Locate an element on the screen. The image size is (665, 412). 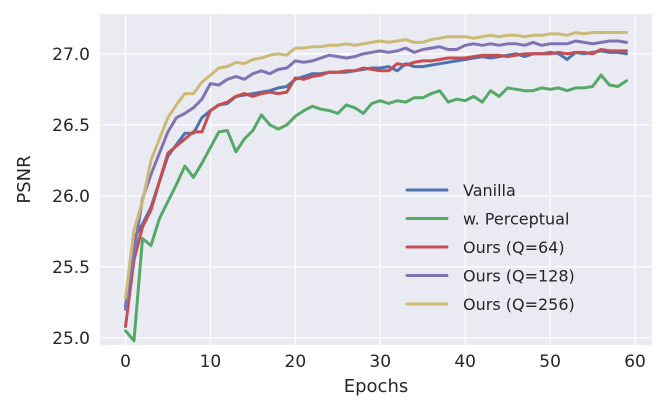
x-tick-label: 40 is located at coordinates (465, 362).